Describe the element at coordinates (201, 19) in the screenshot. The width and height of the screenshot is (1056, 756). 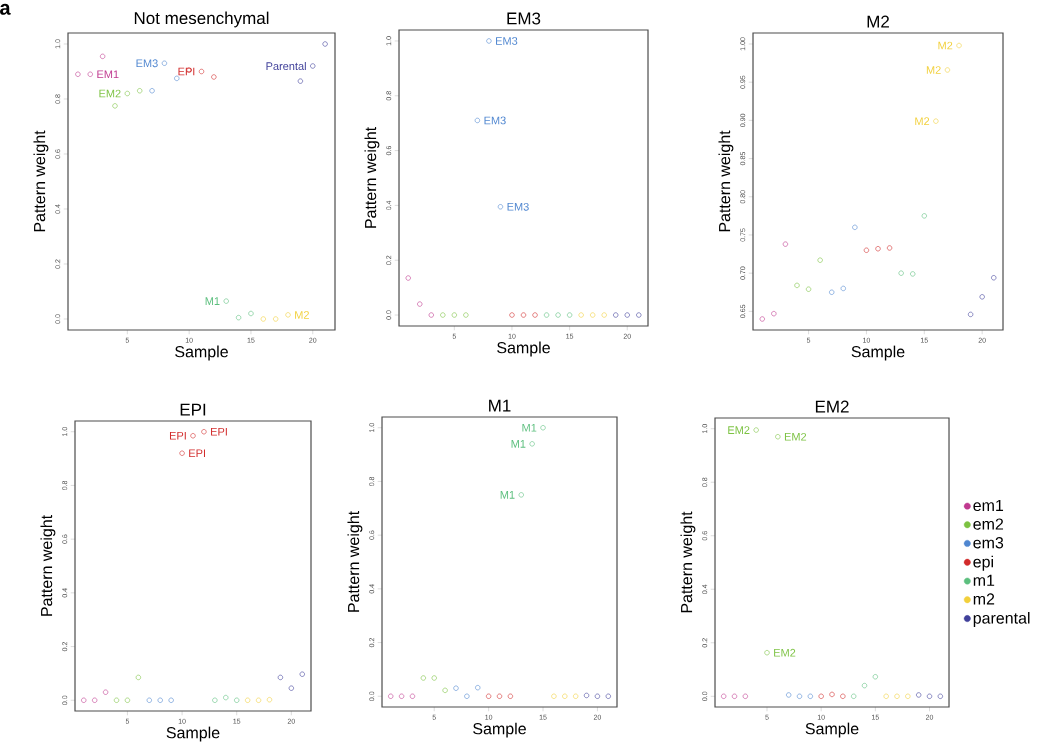
I see `chart-title: Not mesenchymal` at that location.